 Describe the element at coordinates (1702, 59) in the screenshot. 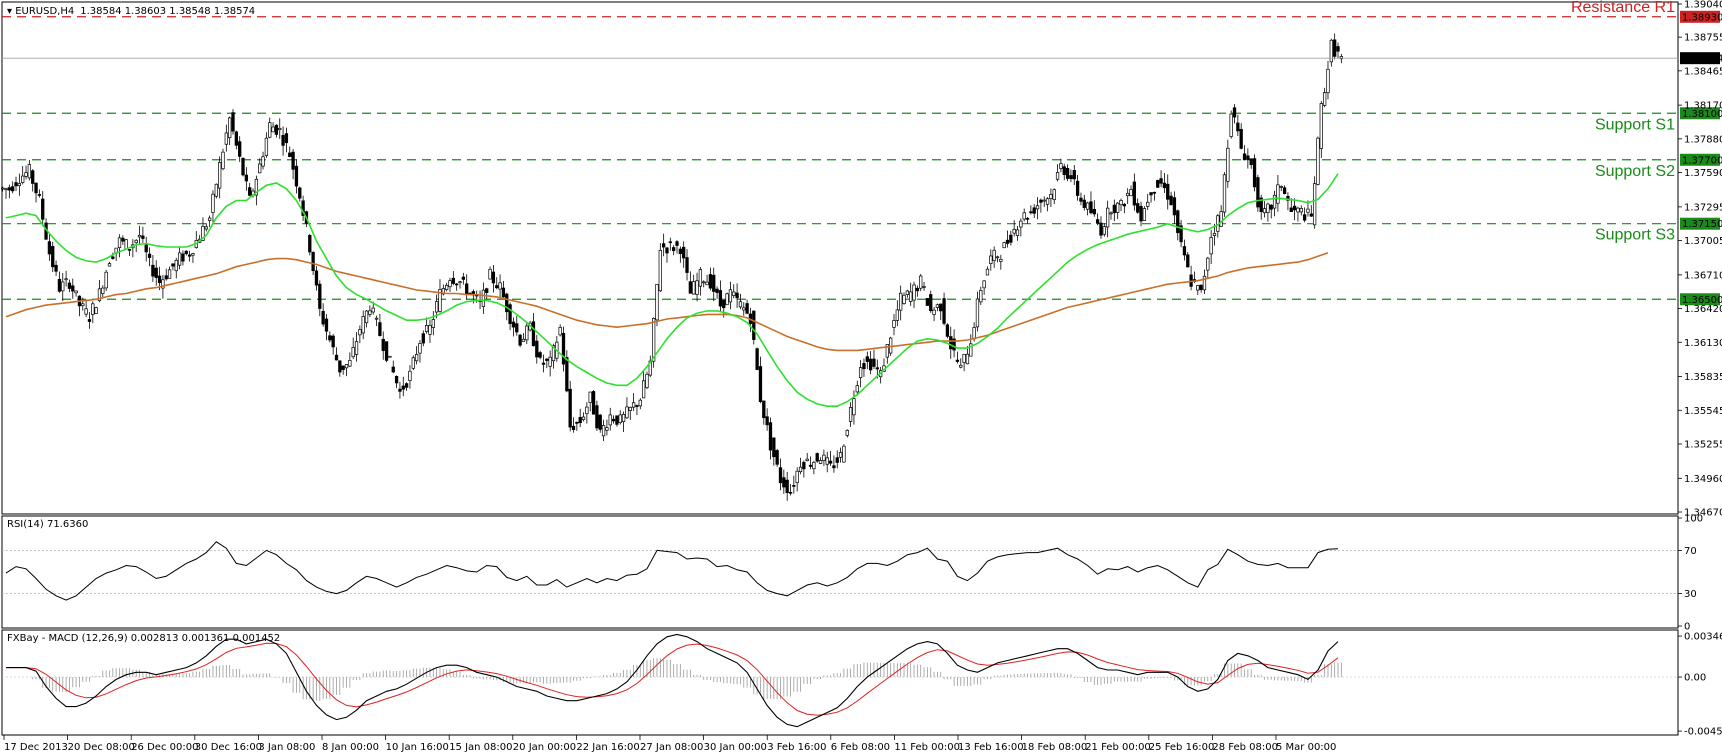

I see `current-price-label: 1.38574` at that location.